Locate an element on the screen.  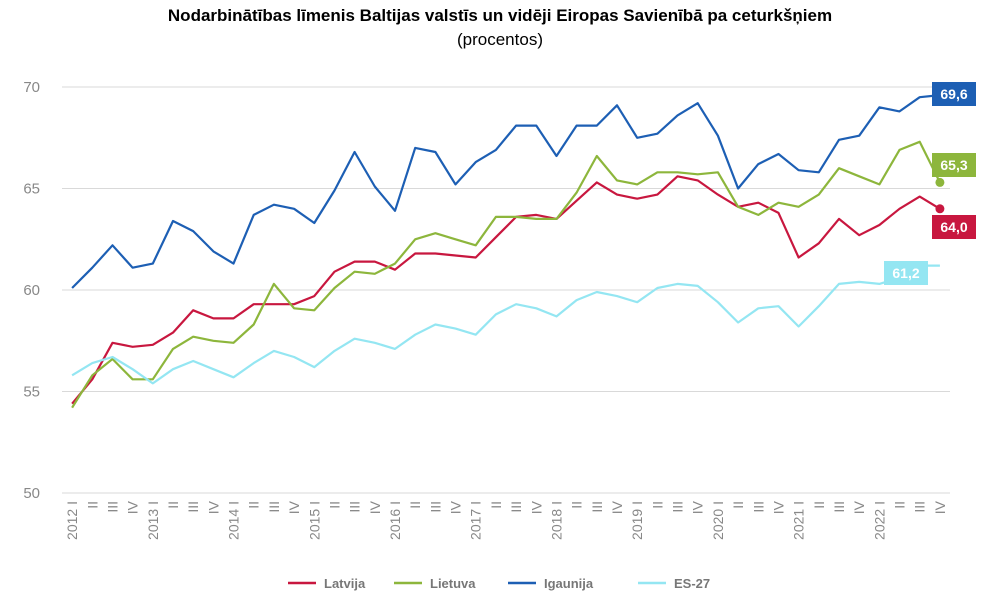
legend-label: Latvija is located at coordinates (345, 583).